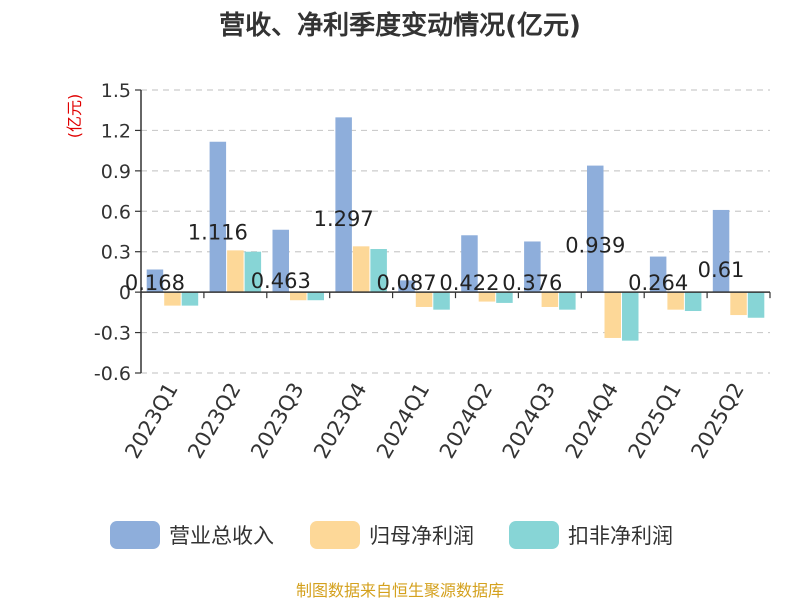 The width and height of the screenshot is (800, 600). What do you see at coordinates (112, 374) in the screenshot?
I see `y-tick-label: -0.6` at bounding box center [112, 374].